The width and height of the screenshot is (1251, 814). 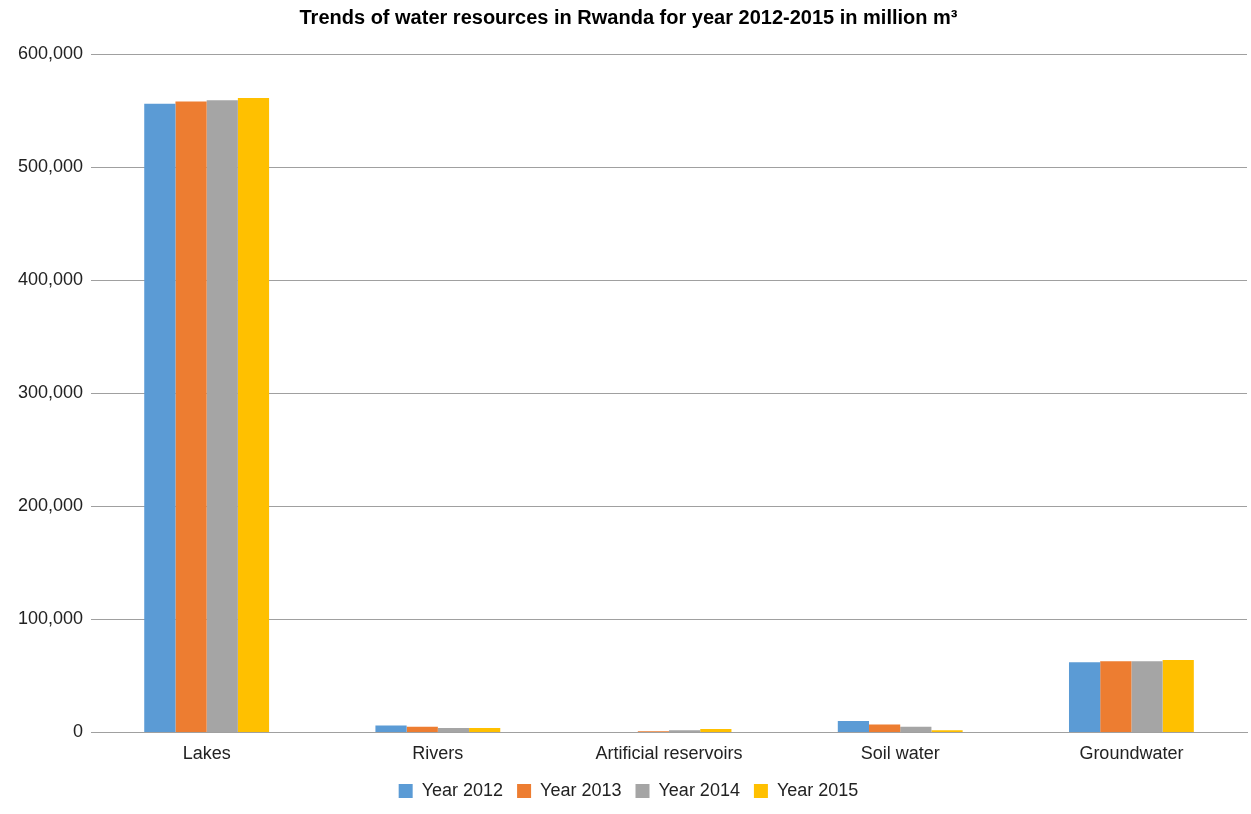 What do you see at coordinates (669, 753) in the screenshot?
I see `x-tick-label: Artificial reservoirs` at bounding box center [669, 753].